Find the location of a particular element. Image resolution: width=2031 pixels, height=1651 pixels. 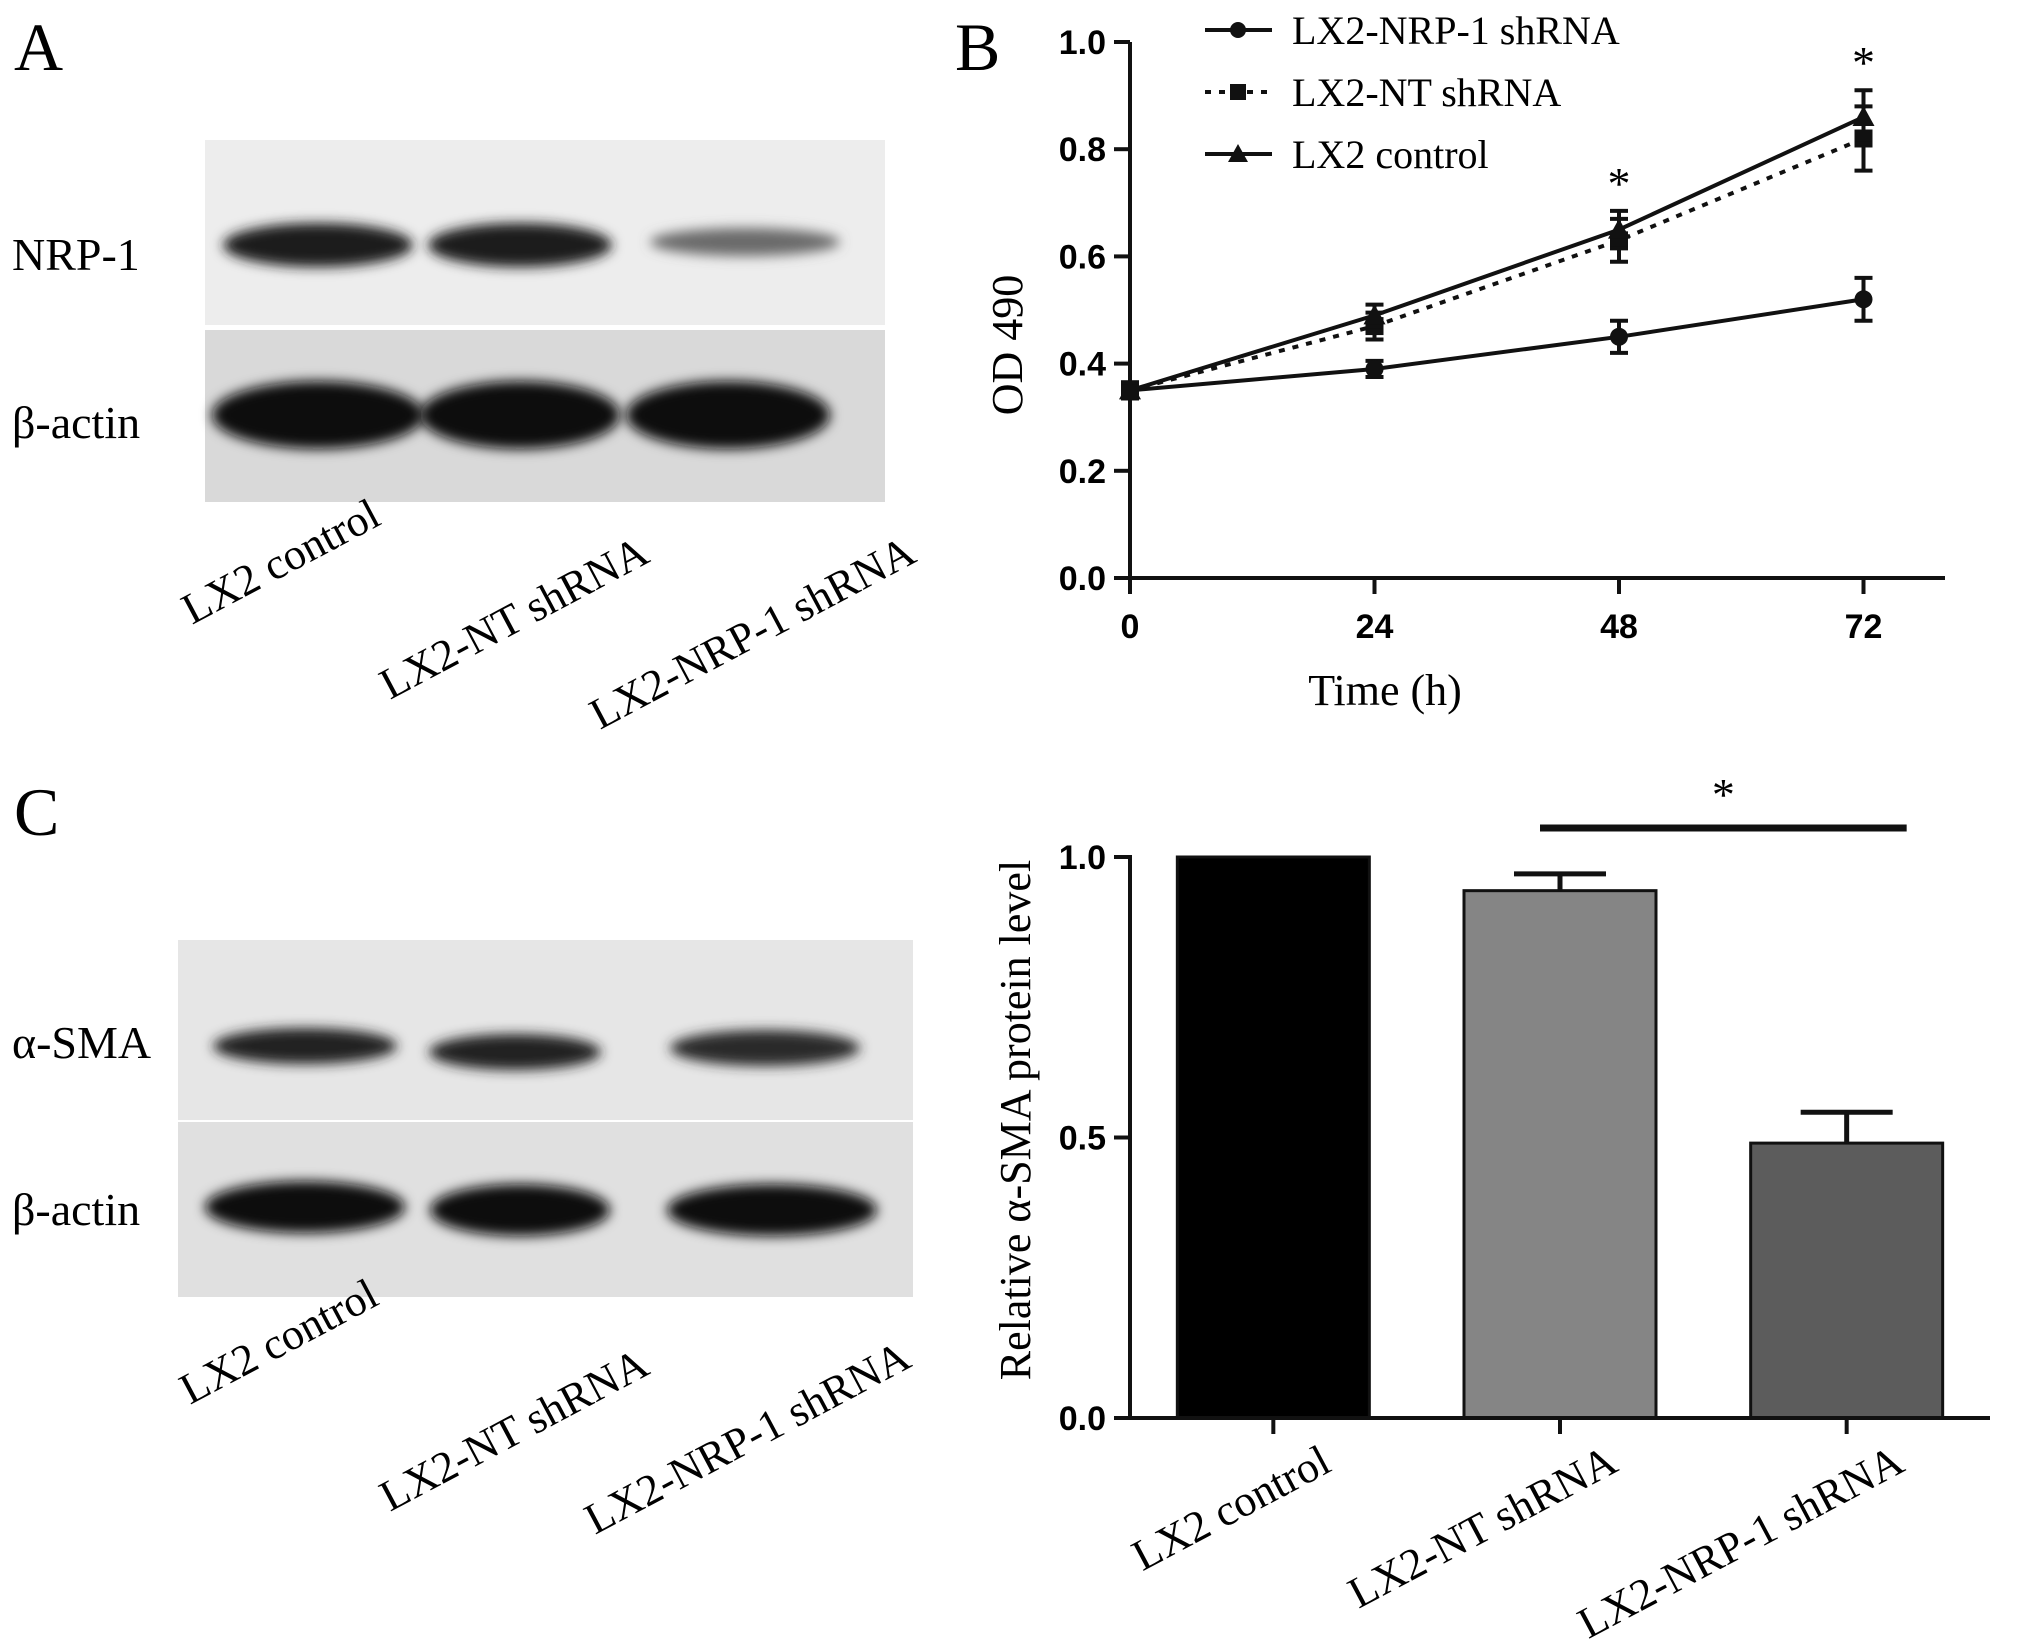

chart-b-x-tick-label: 48 is located at coordinates (1619, 627).